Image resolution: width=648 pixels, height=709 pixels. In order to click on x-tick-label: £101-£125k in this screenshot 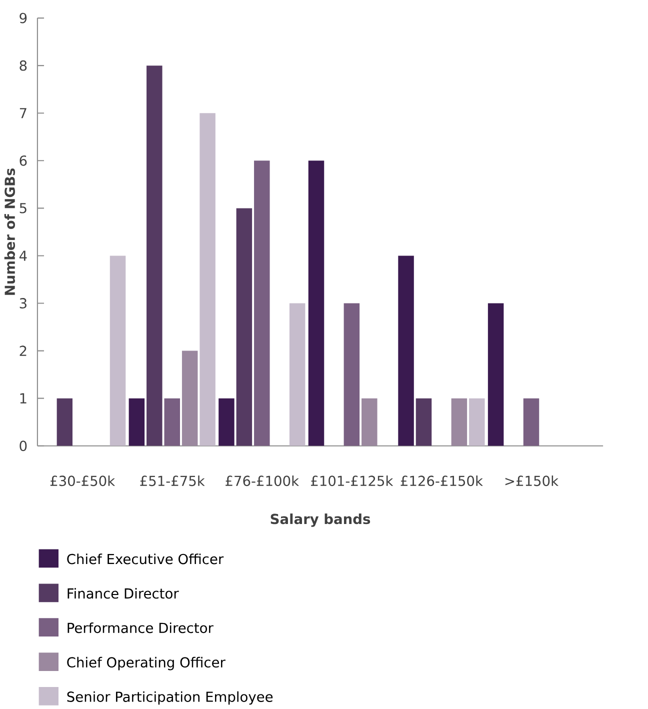, I will do `click(352, 480)`.